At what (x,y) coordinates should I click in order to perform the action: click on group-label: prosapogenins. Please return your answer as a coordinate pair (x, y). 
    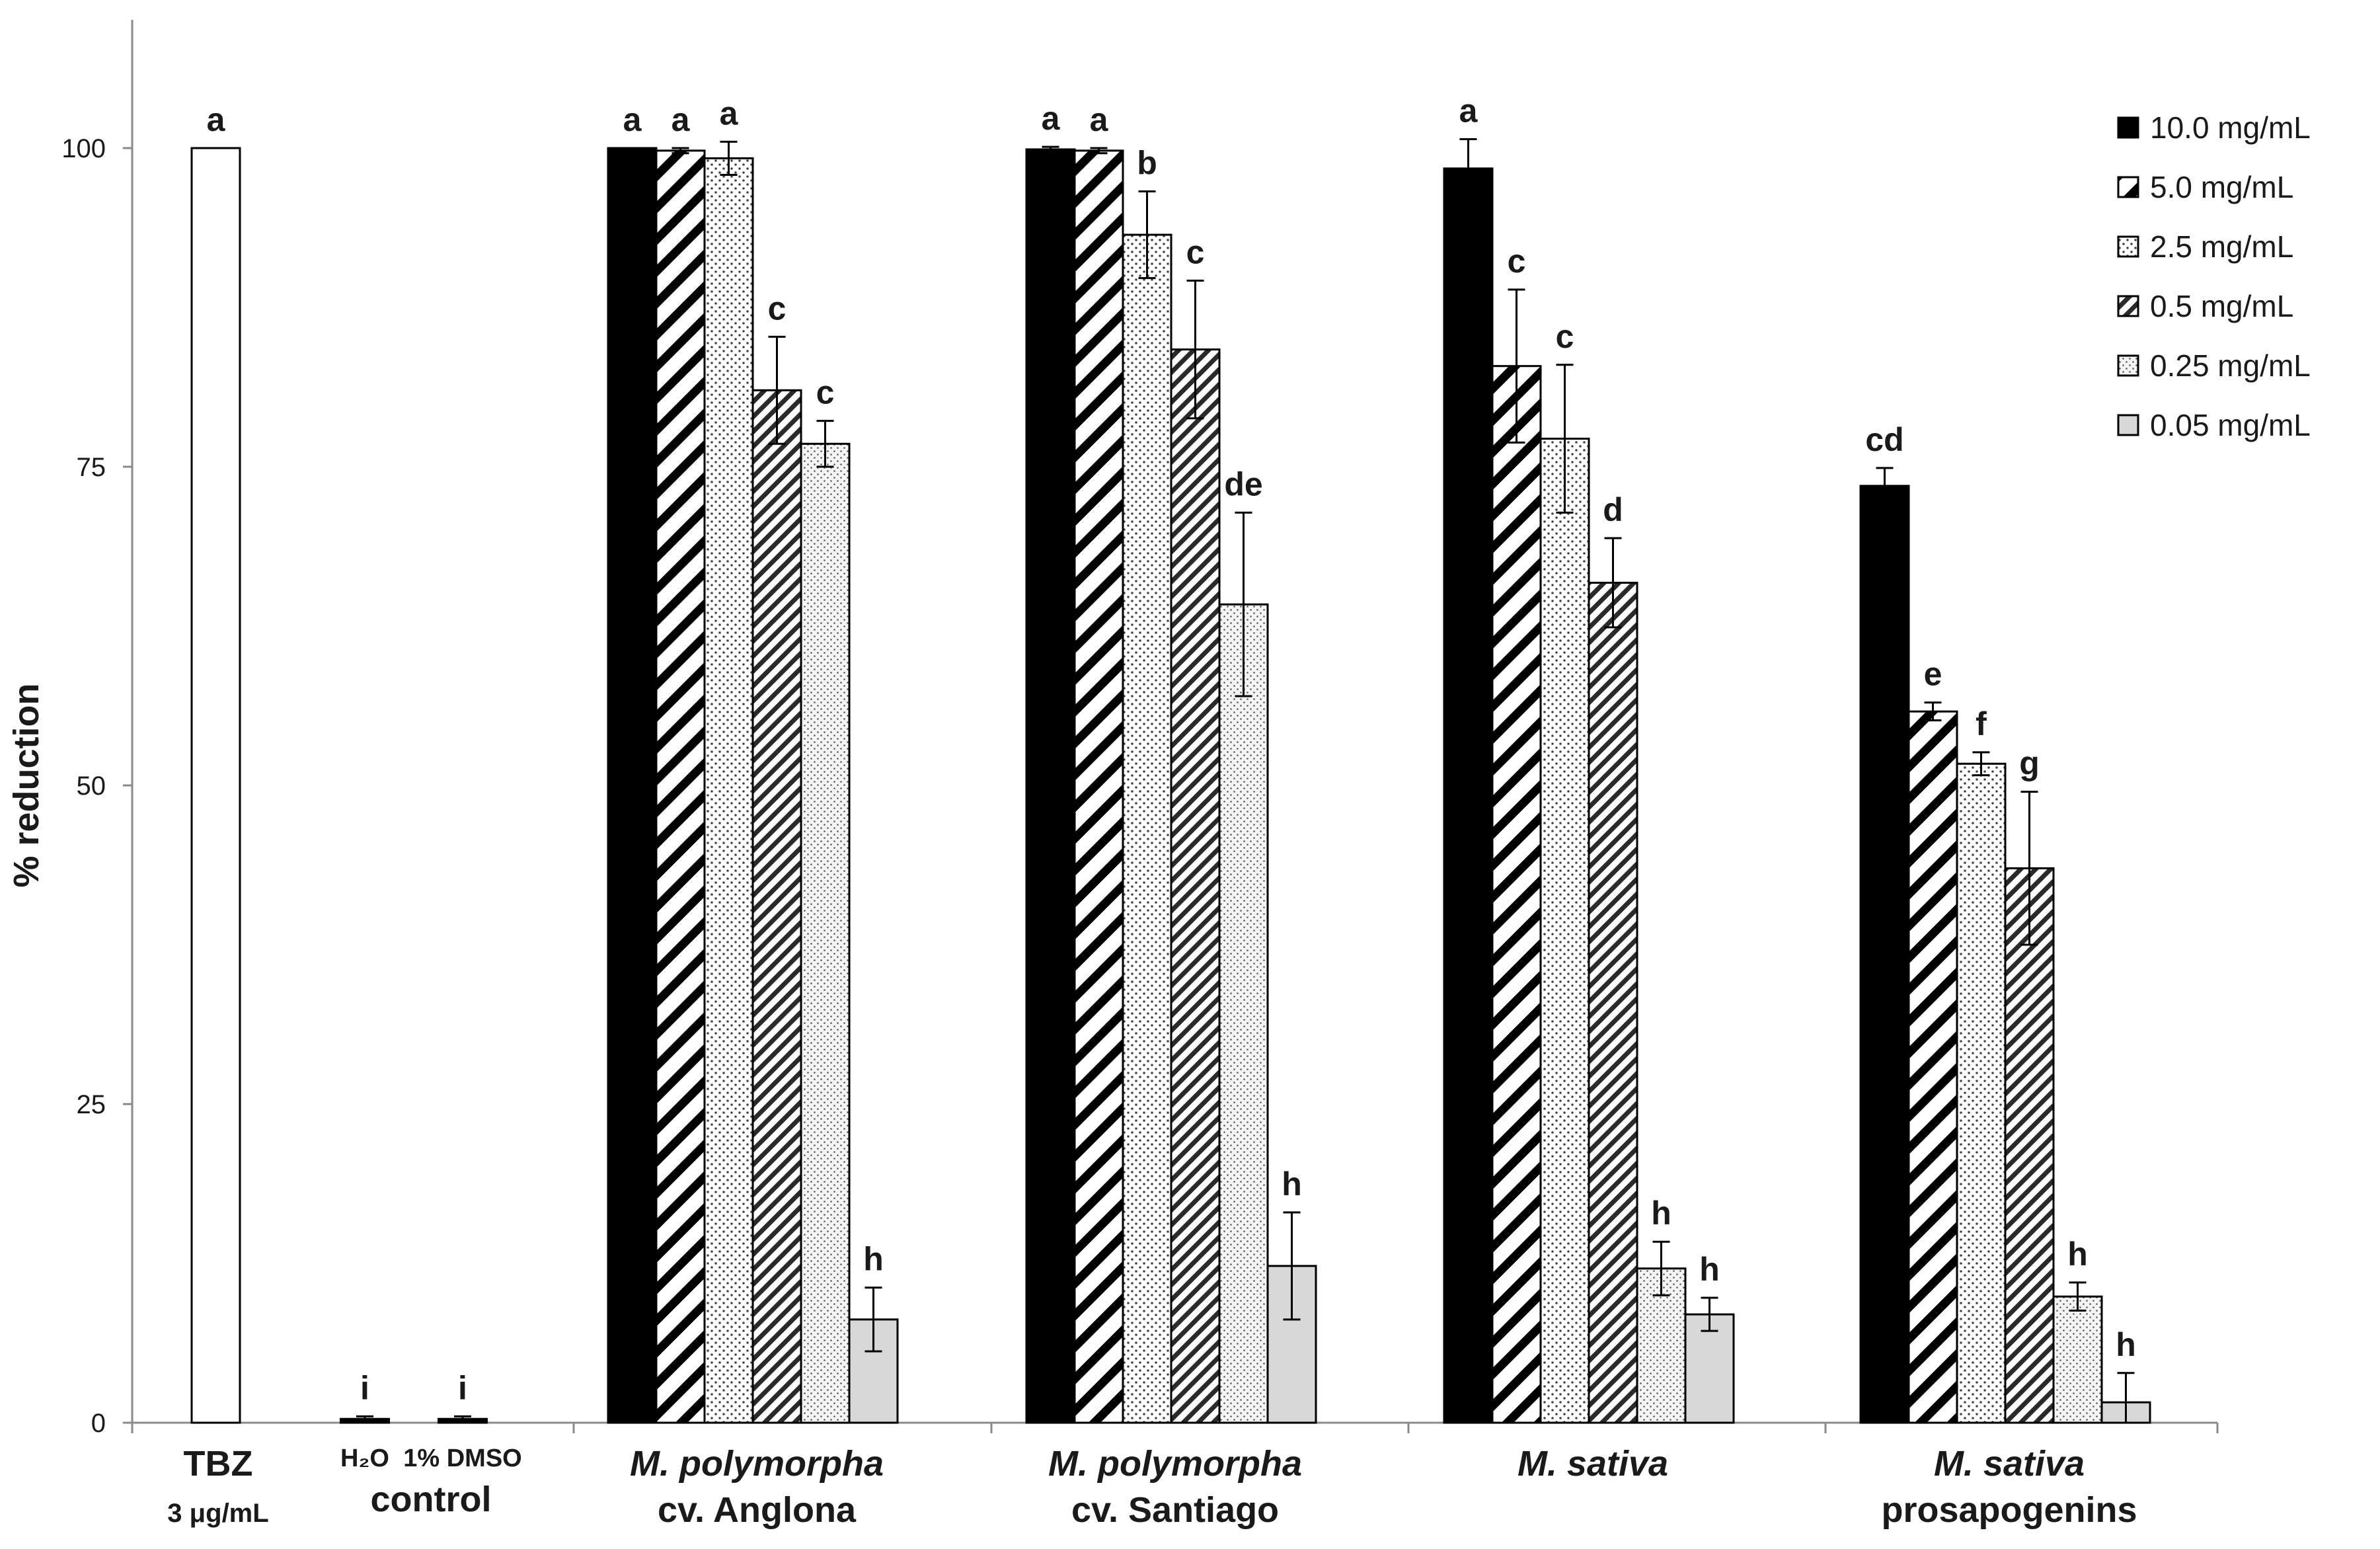
    Looking at the image, I should click on (2009, 1510).